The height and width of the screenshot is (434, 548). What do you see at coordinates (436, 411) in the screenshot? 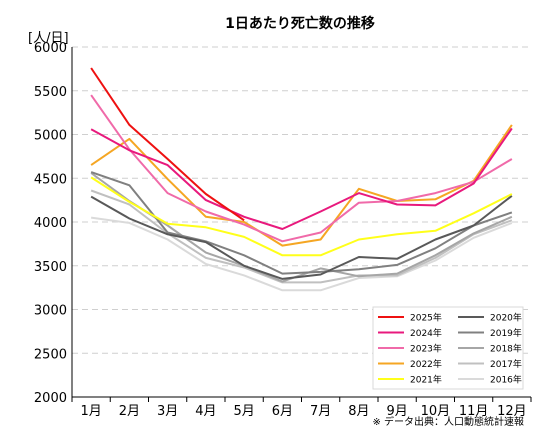
I see `x-tick-label: 10月` at bounding box center [436, 411].